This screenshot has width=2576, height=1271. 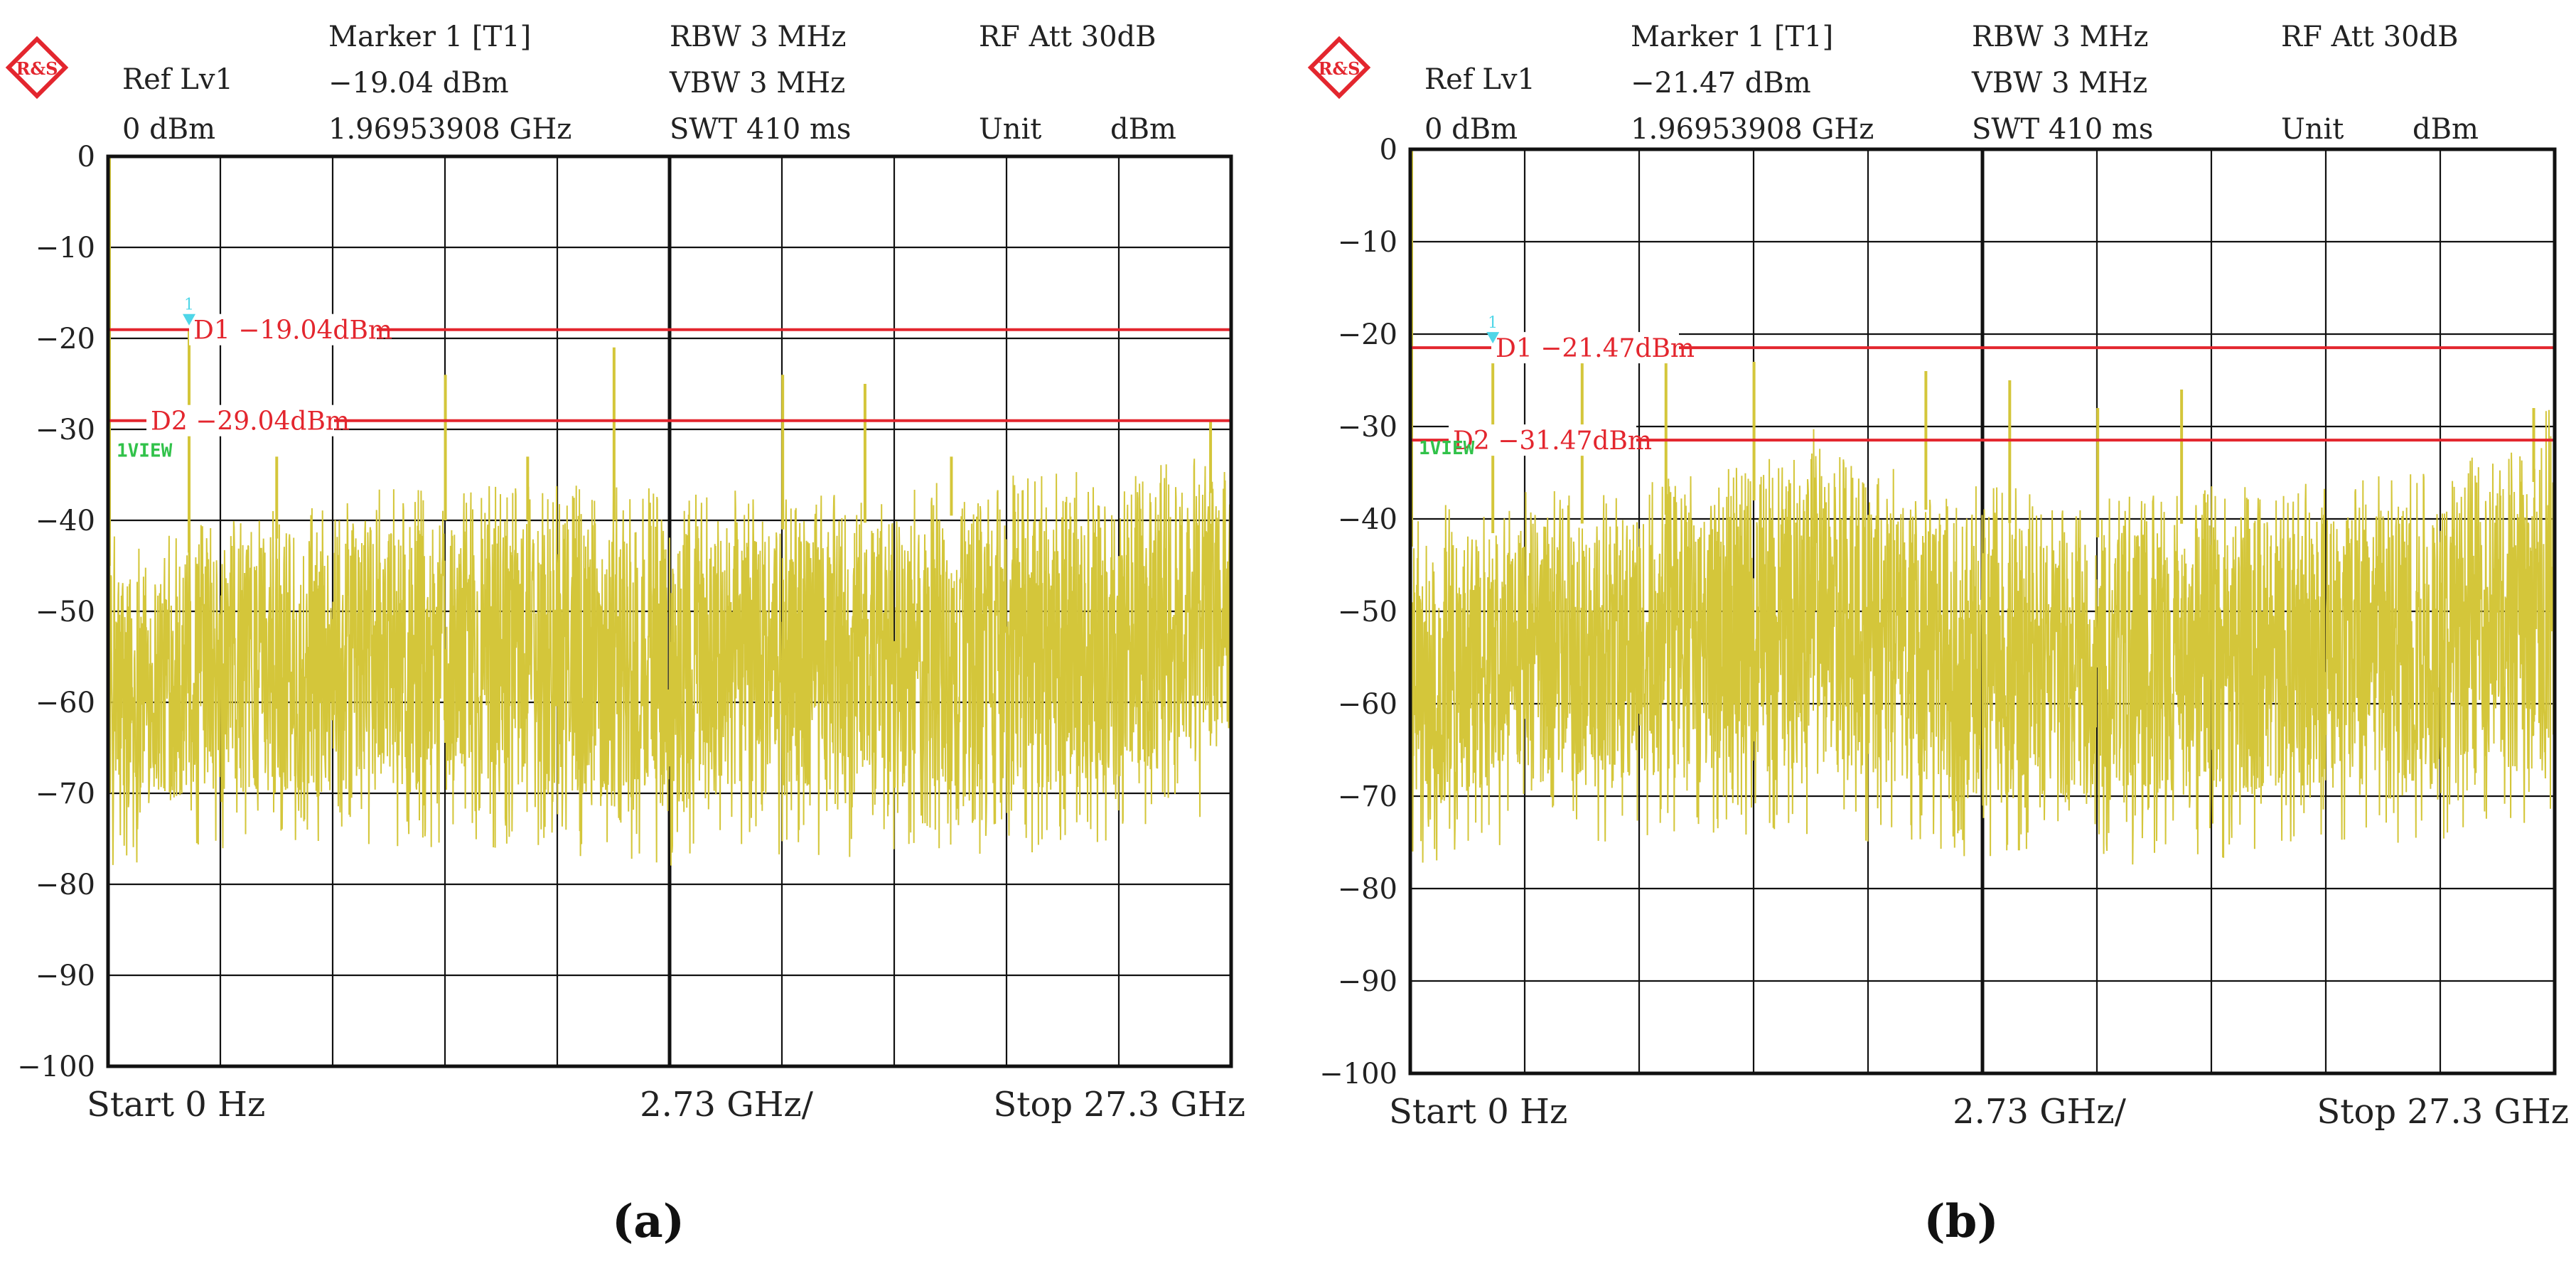 I want to click on display-line-label-d2: D2 −29.04dBm, so click(x=250, y=421).